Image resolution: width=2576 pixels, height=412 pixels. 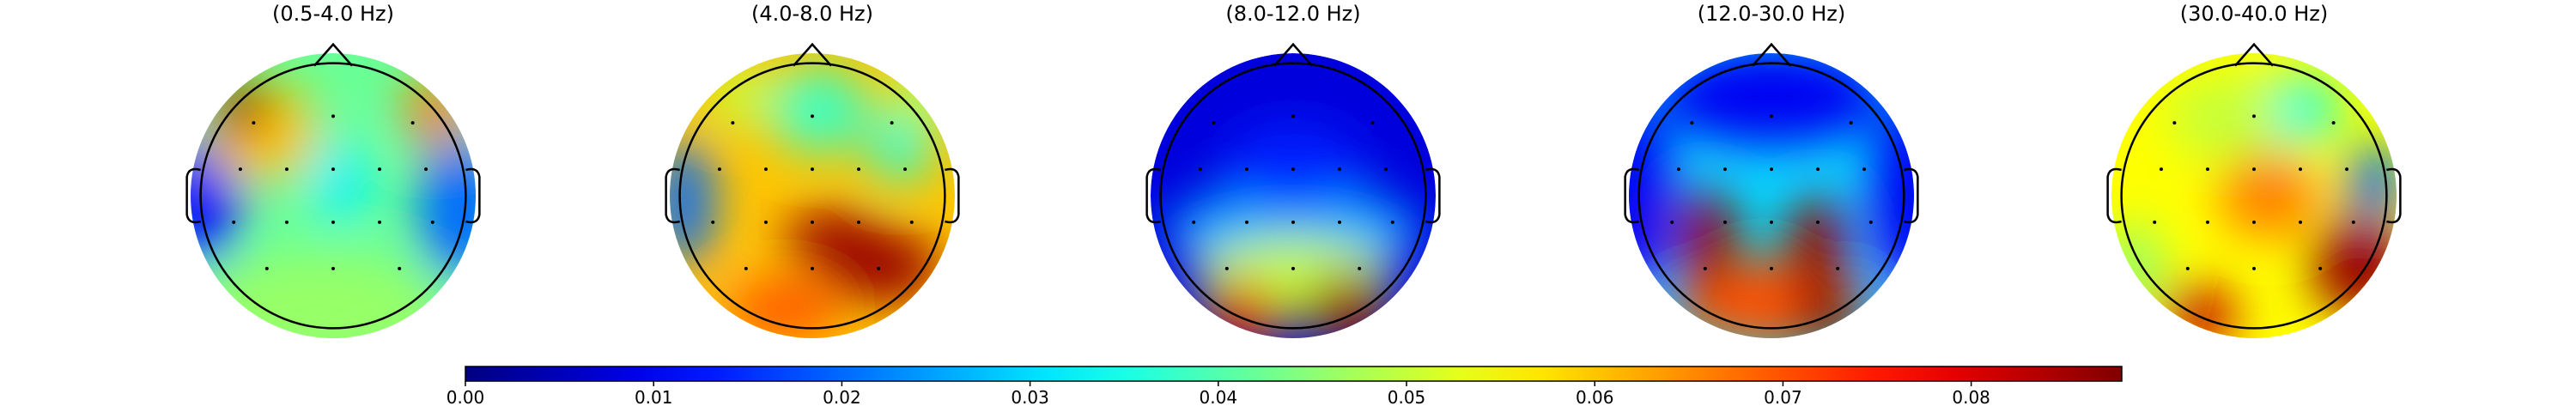 What do you see at coordinates (812, 14) in the screenshot?
I see `map-title: (4.0-8.0 Hz)` at bounding box center [812, 14].